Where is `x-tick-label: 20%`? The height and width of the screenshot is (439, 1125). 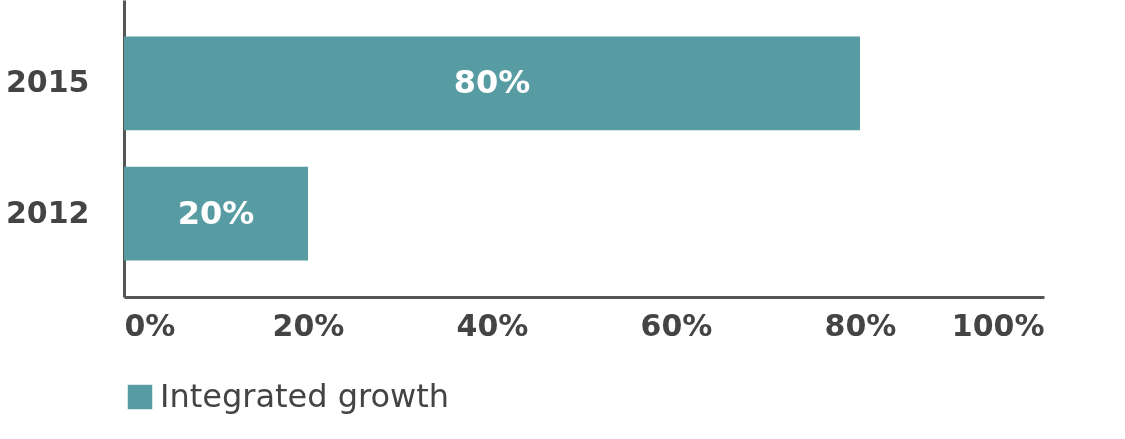 x-tick-label: 20% is located at coordinates (308, 325).